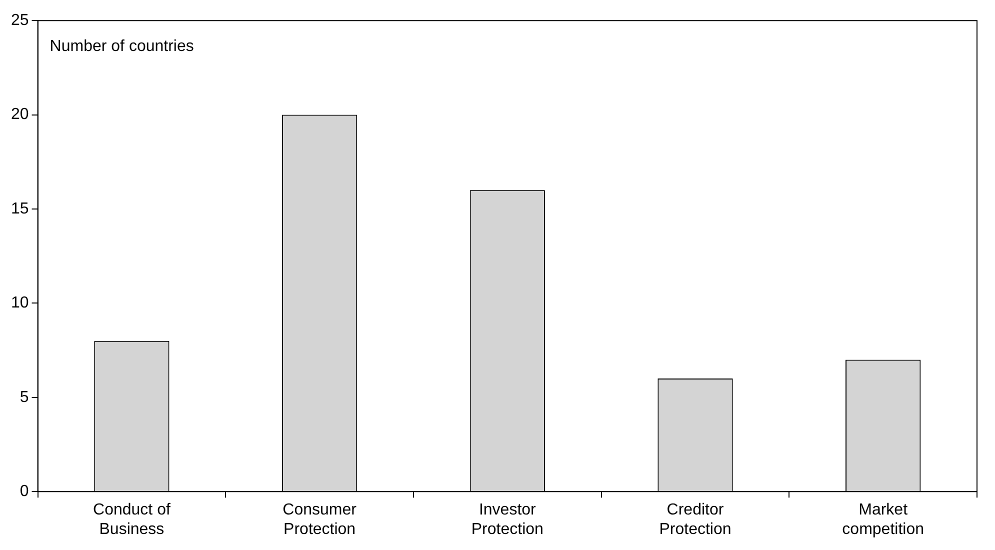 The height and width of the screenshot is (550, 995). Describe the element at coordinates (24, 491) in the screenshot. I see `y-tick-label: 0` at that location.